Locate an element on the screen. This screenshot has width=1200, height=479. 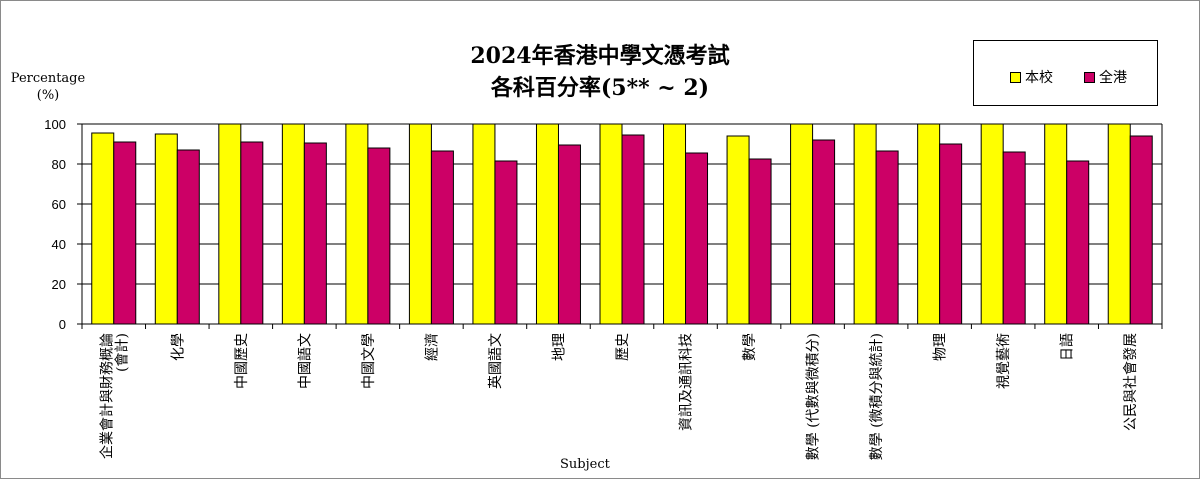
y-tick-label: 20 is located at coordinates (59, 284).